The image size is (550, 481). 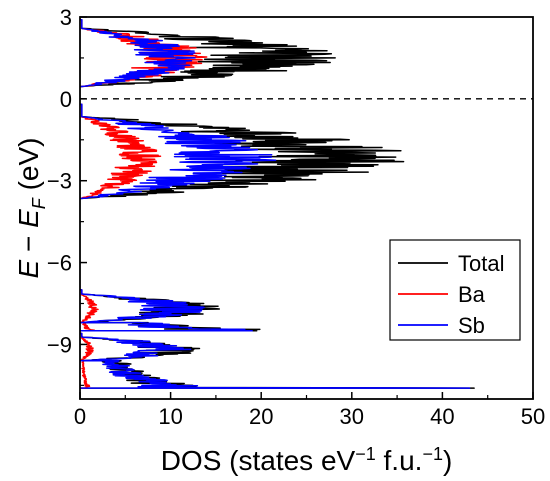 I want to click on y-tick-label: −9, so click(x=59, y=344).